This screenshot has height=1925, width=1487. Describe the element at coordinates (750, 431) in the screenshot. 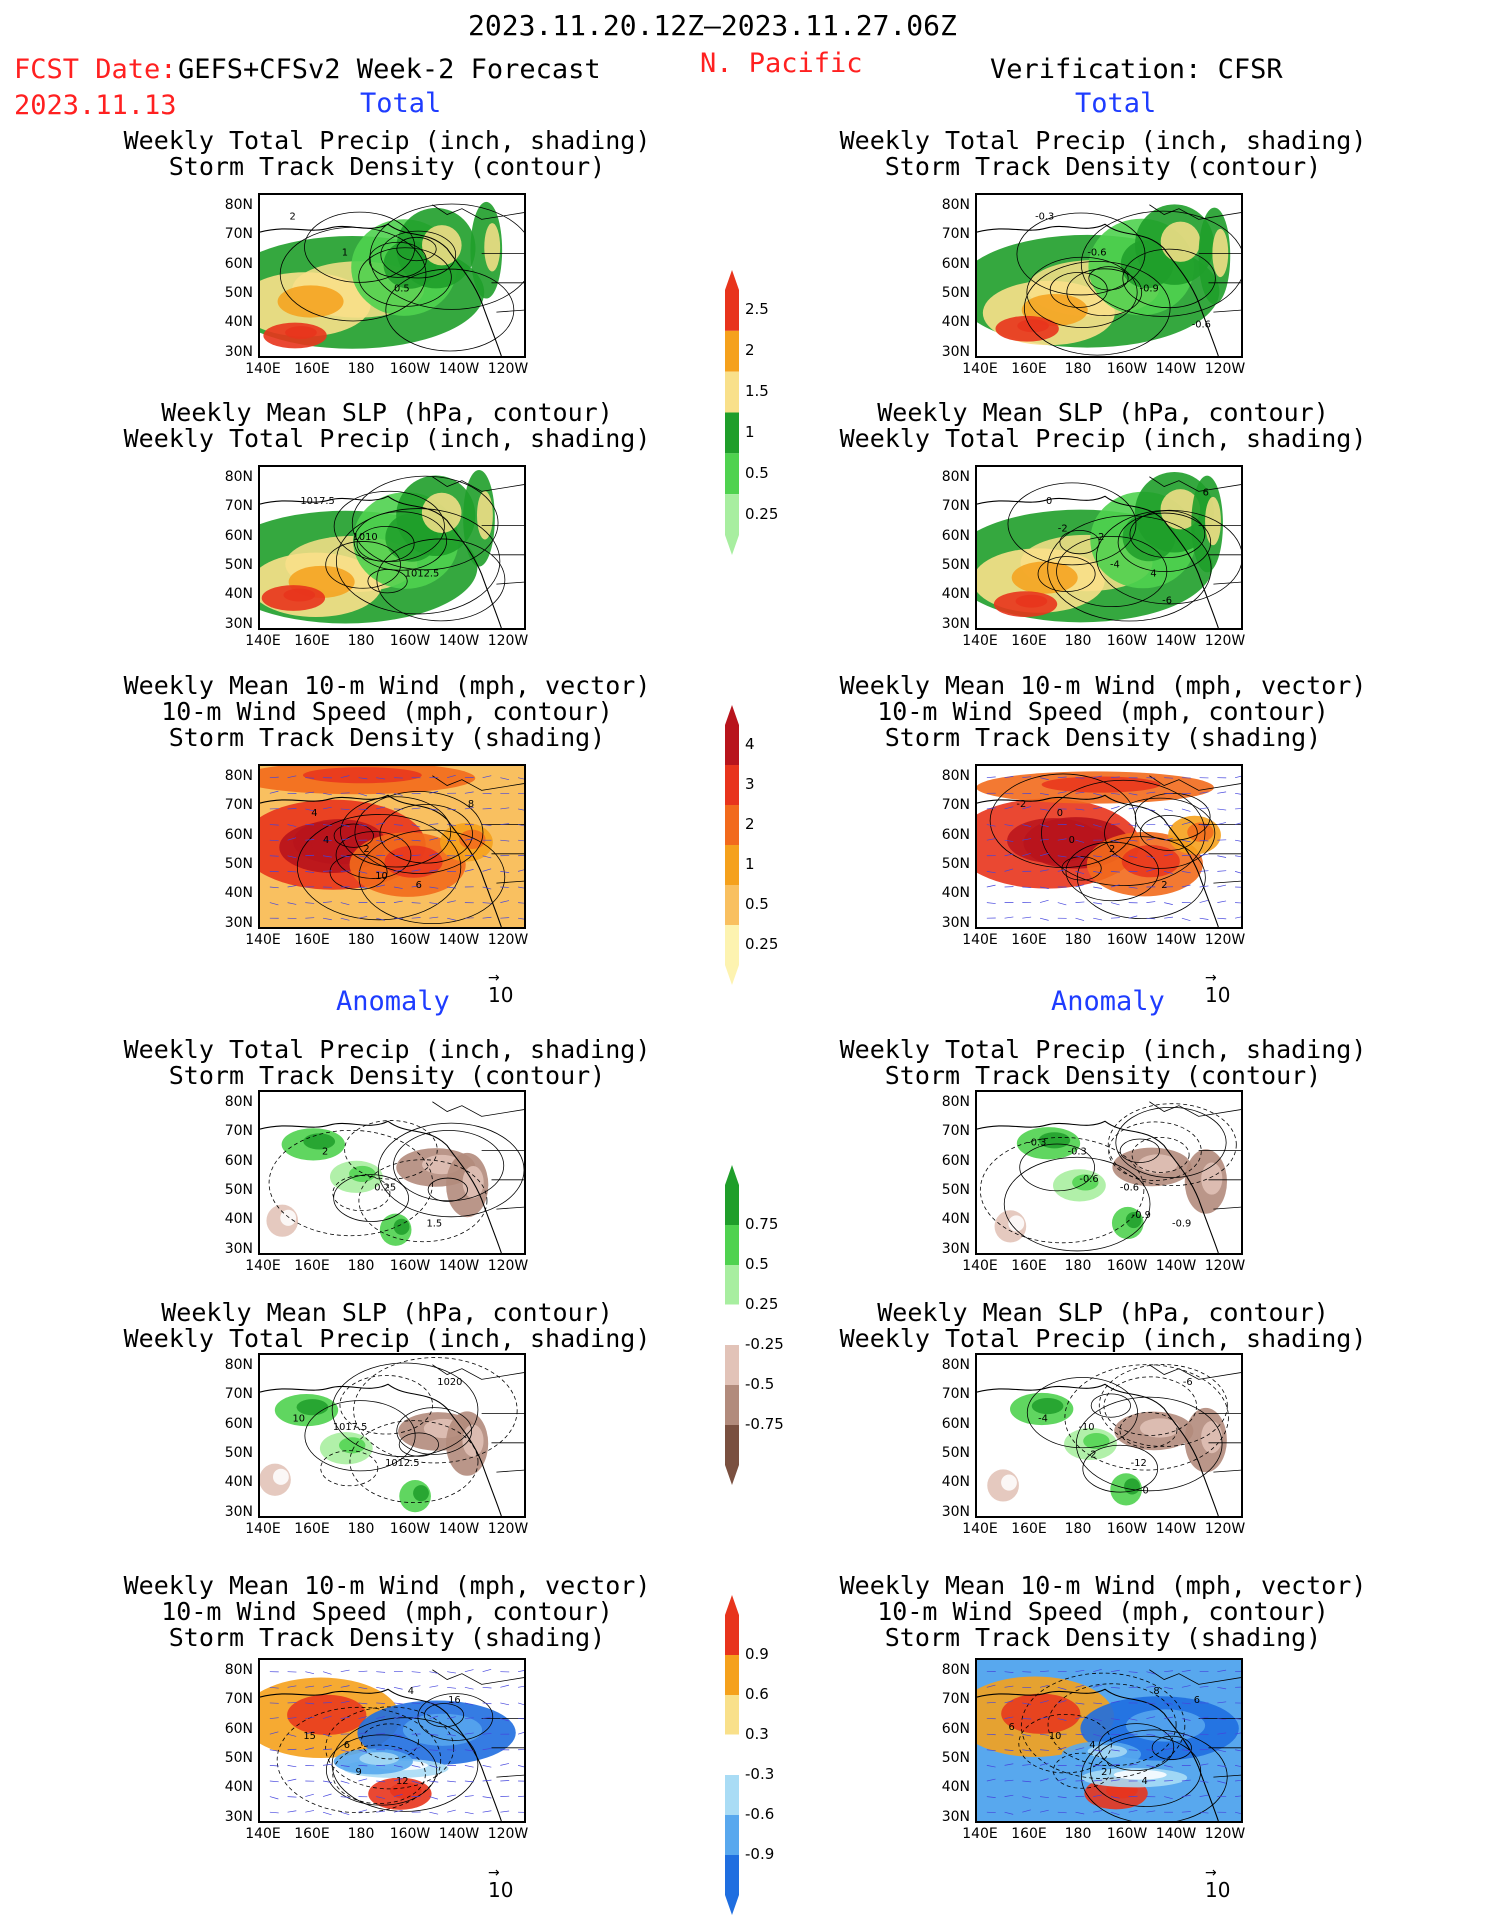

I see `colorbar-label: 1` at that location.